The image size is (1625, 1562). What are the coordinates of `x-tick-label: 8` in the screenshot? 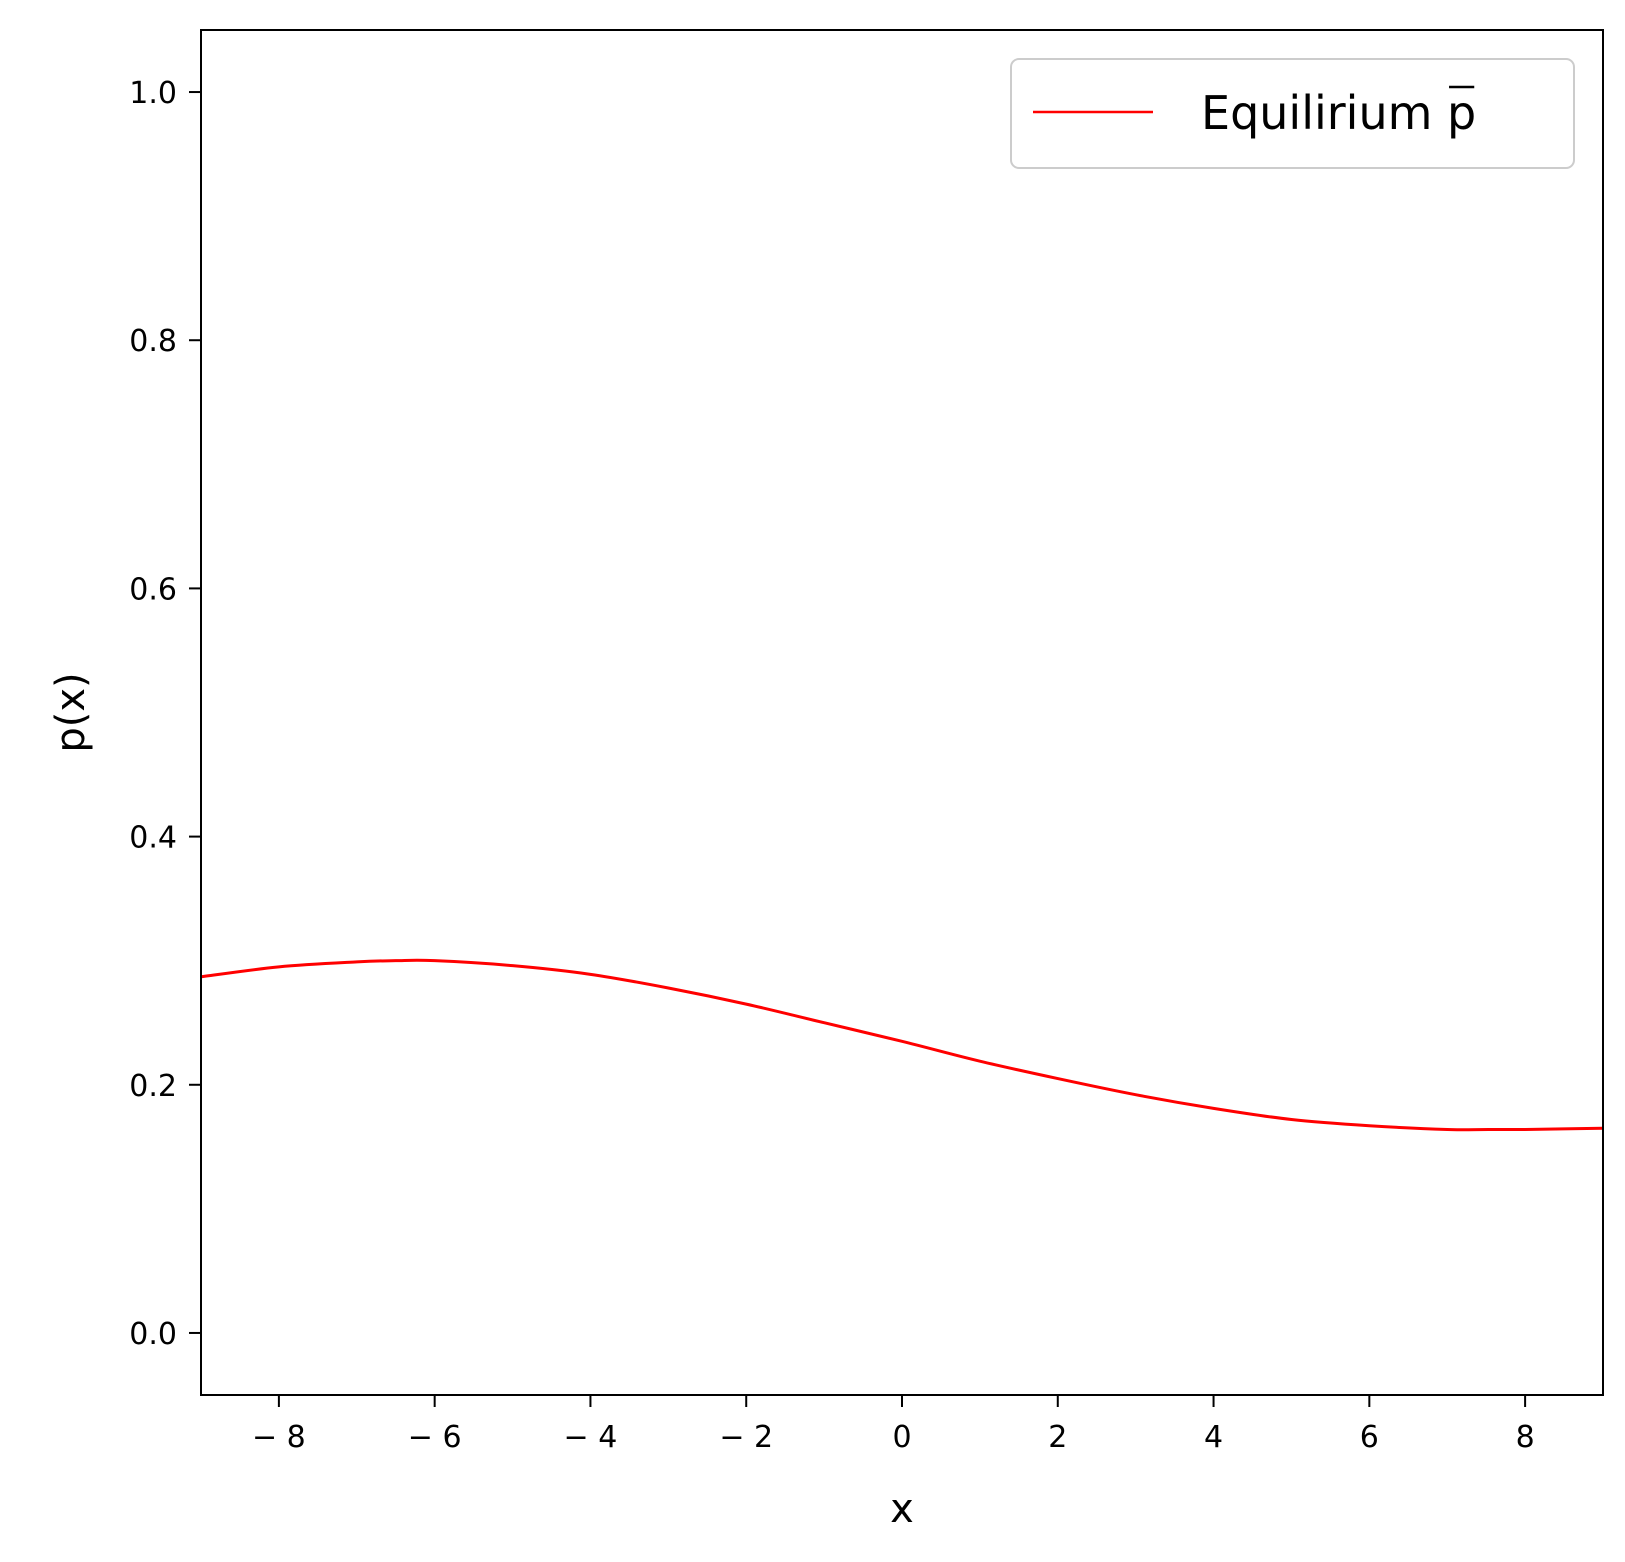 It's located at (1525, 1437).